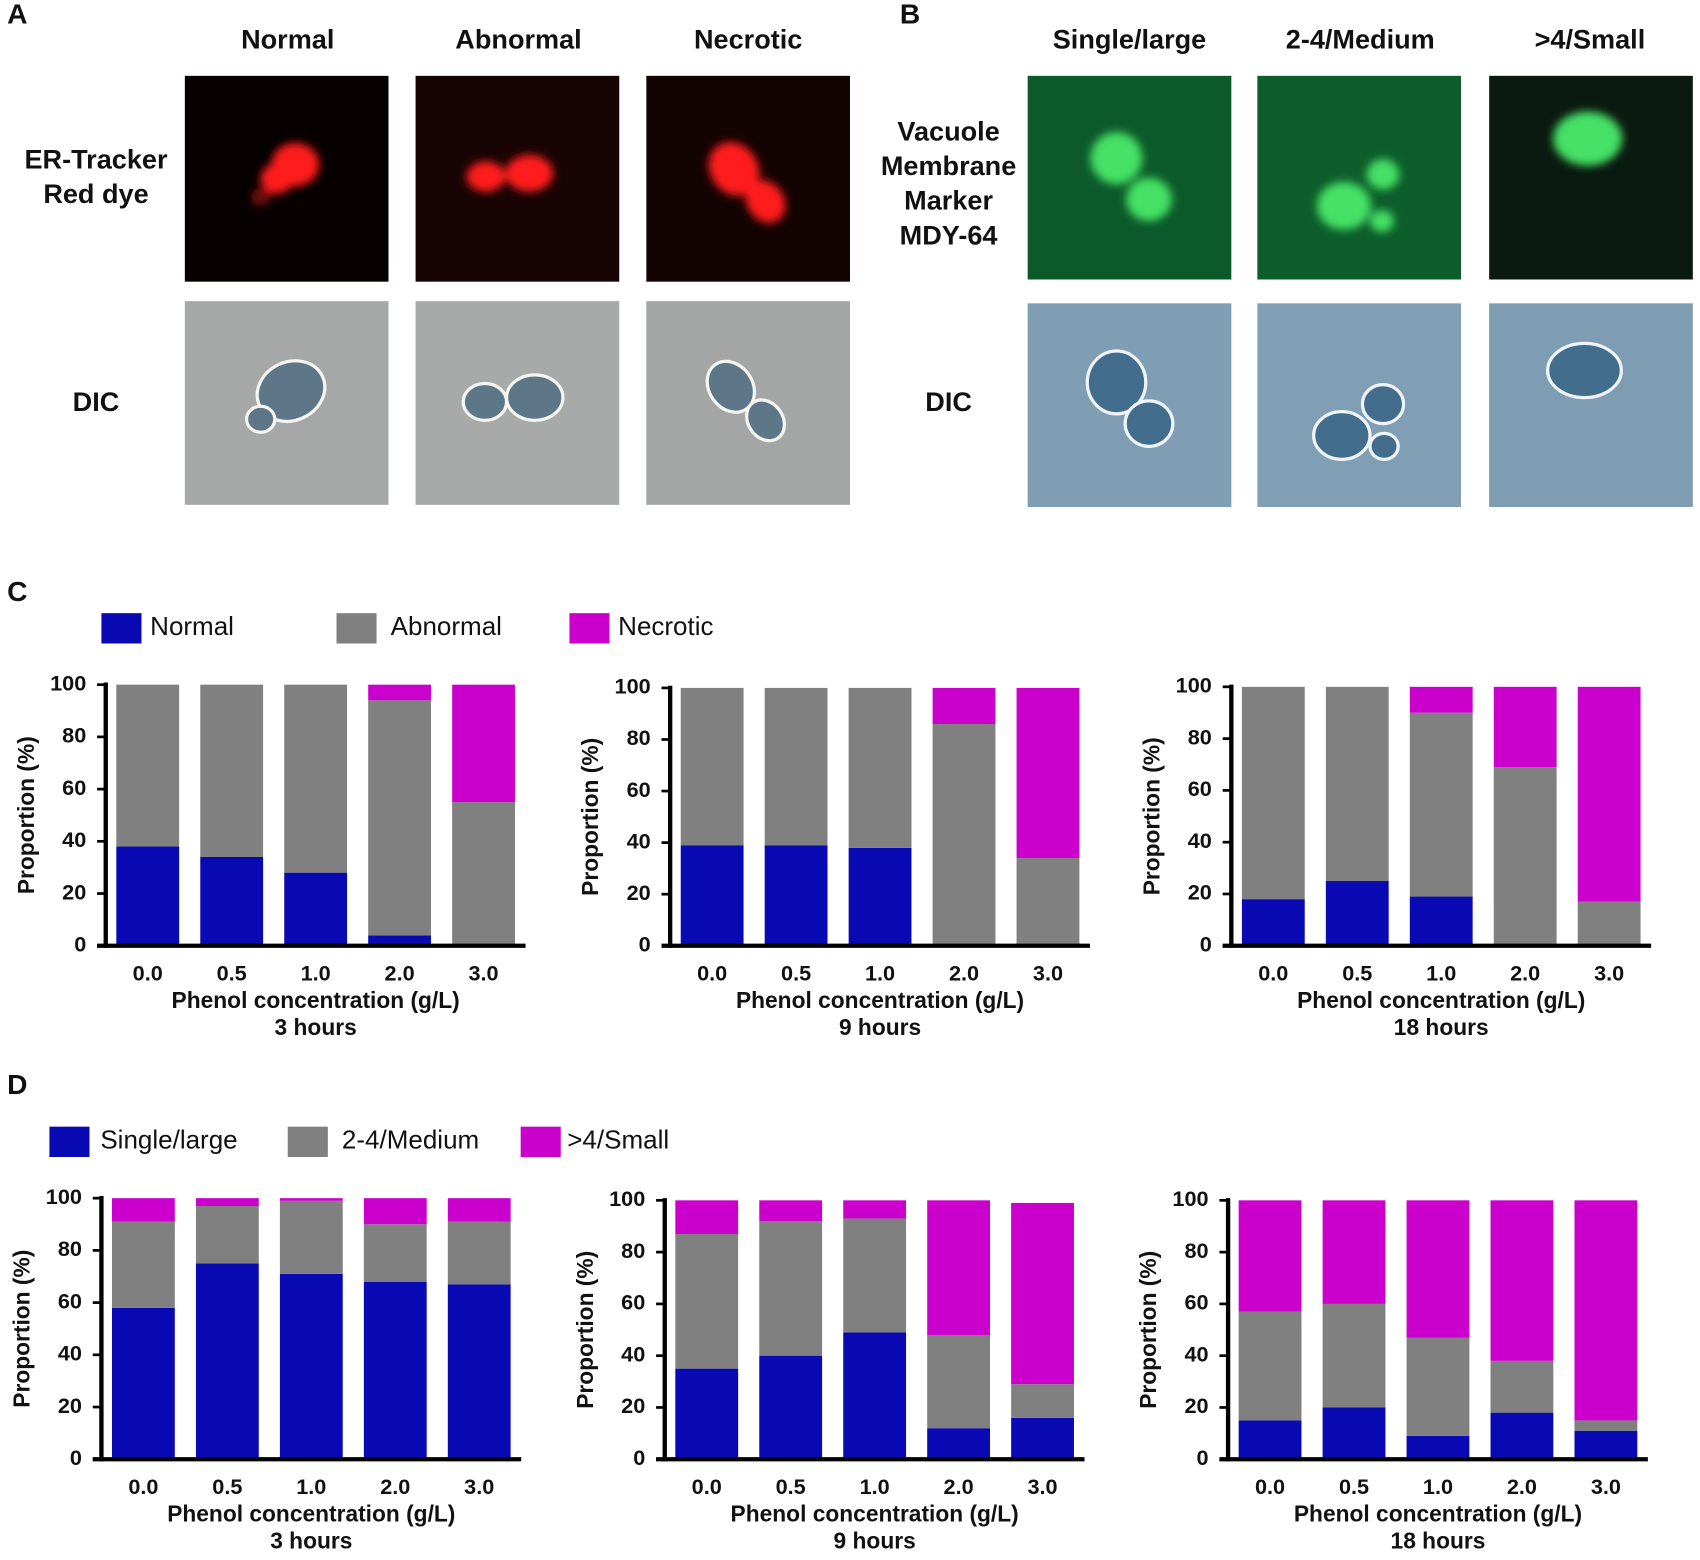  Describe the element at coordinates (446, 626) in the screenshot. I see `legend-label: Abnormal` at that location.